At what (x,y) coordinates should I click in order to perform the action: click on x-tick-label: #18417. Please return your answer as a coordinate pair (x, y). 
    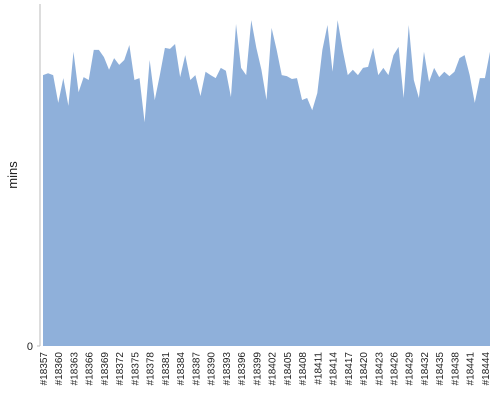
    Looking at the image, I should click on (349, 369).